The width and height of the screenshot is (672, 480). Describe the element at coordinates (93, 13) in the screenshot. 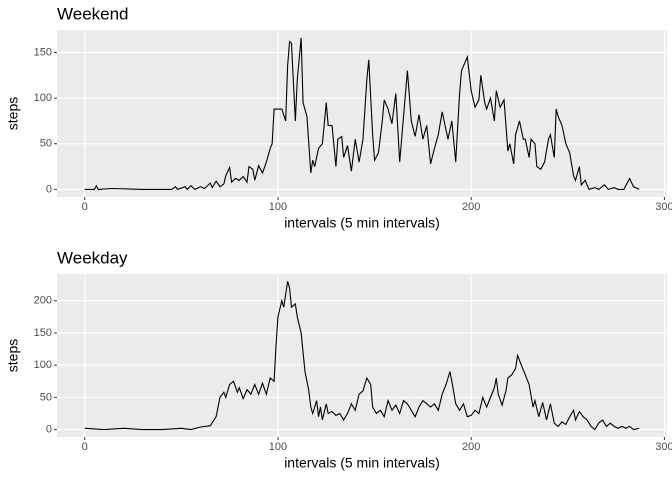

I see `chart-title: Weekend` at that location.